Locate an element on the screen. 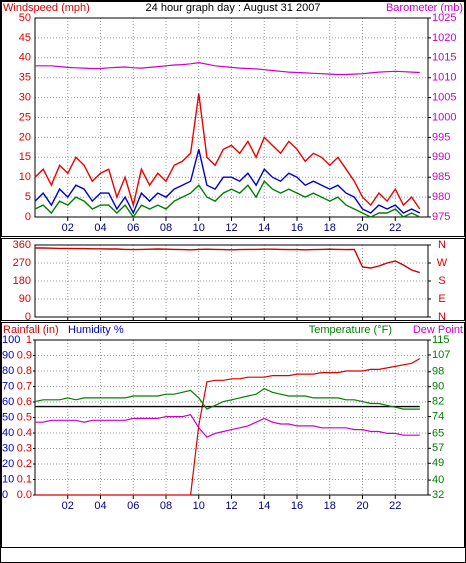 The height and width of the screenshot is (563, 466). y-tick-label: 360 is located at coordinates (22, 245).